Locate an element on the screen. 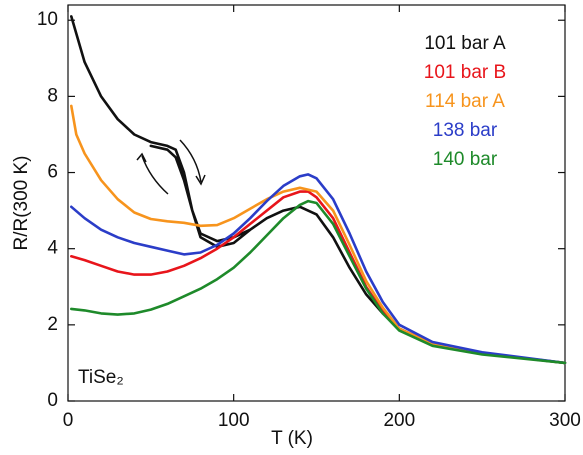 The height and width of the screenshot is (455, 583). y-tick-label: 10 is located at coordinates (47, 19).